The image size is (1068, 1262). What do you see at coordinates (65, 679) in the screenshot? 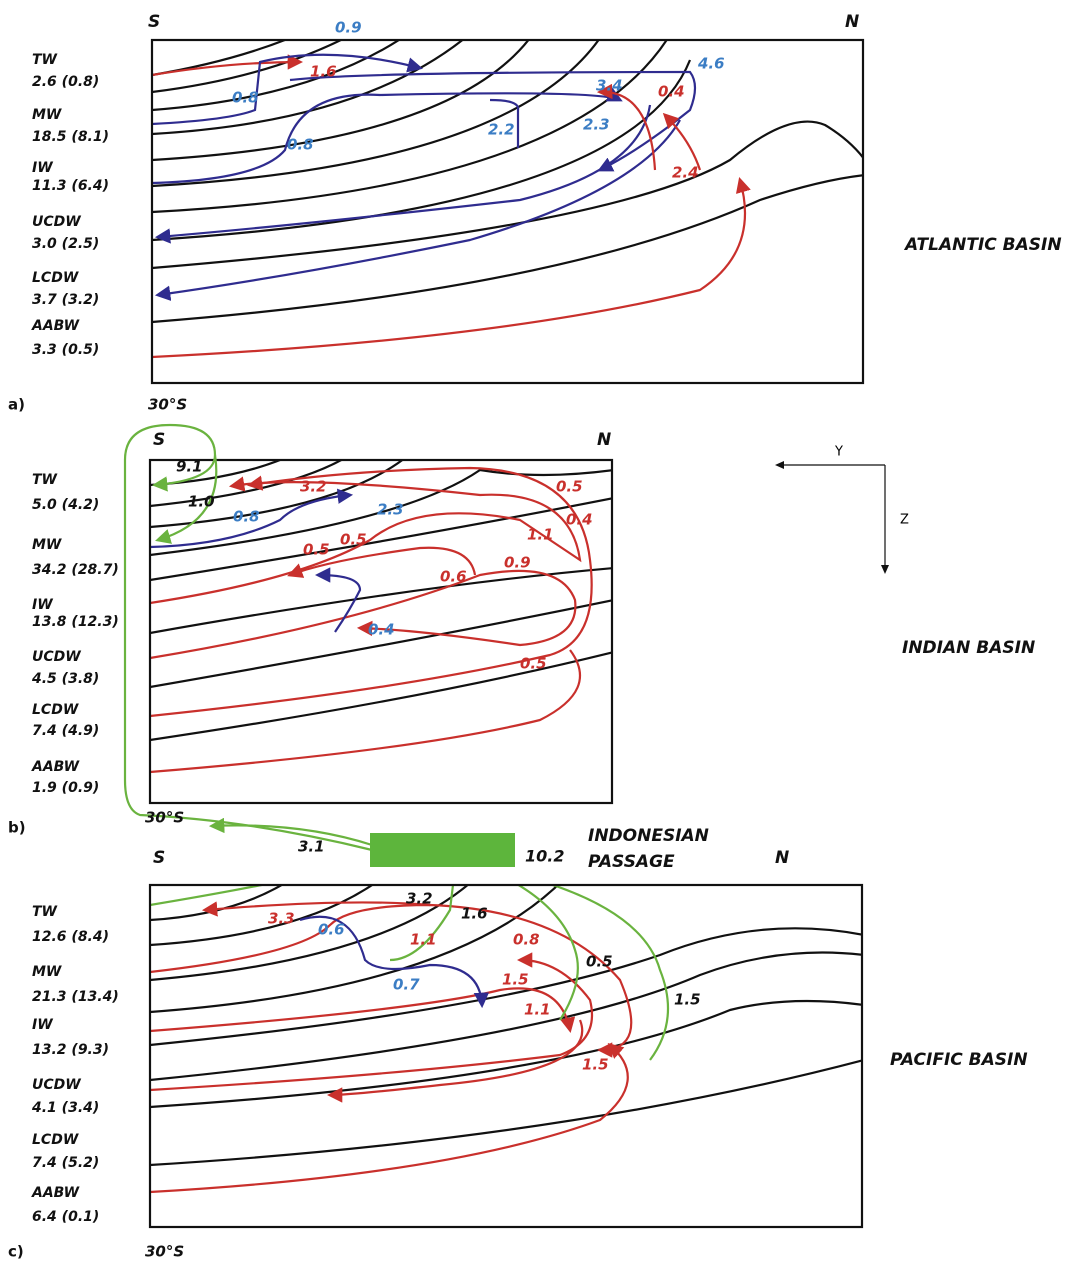
I see `layer-transport: 4.5 (3.8)` at bounding box center [65, 679].